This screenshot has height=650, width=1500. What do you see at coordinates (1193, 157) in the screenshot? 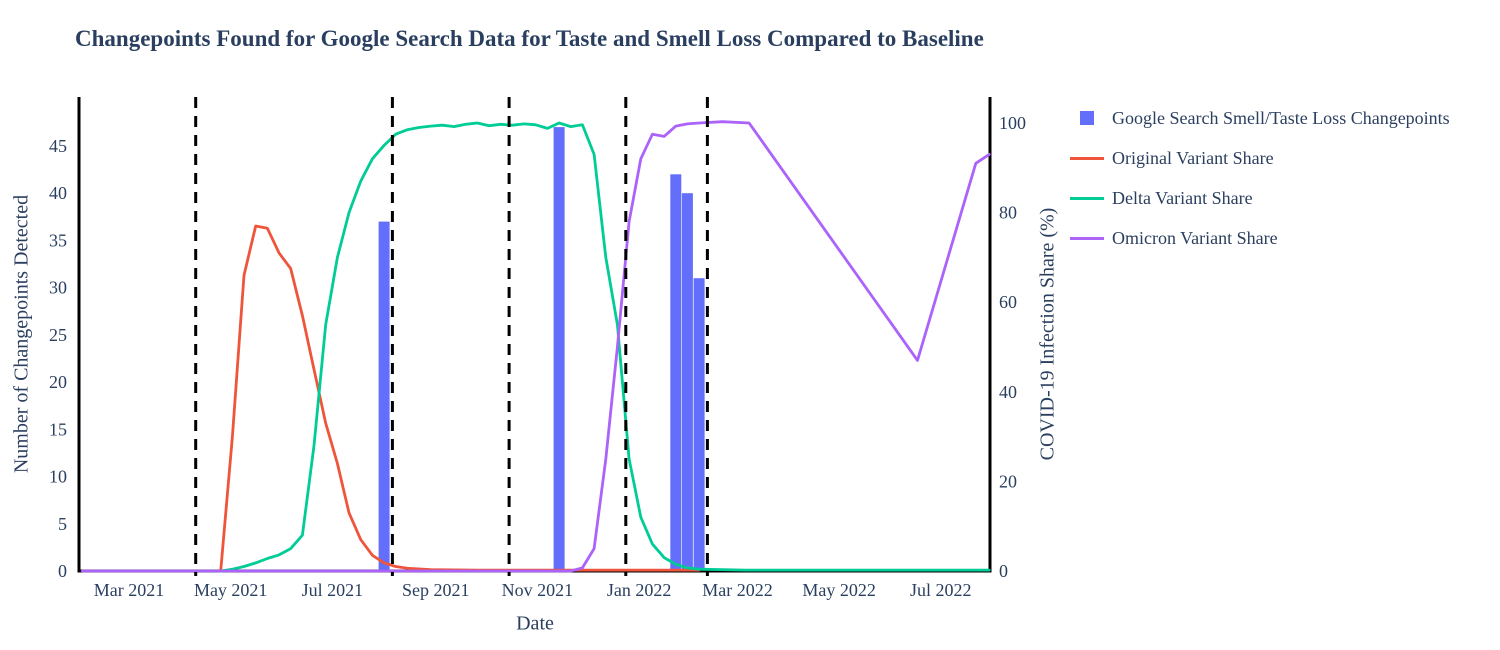
I see `legend-label: Original Variant Share` at bounding box center [1193, 157].